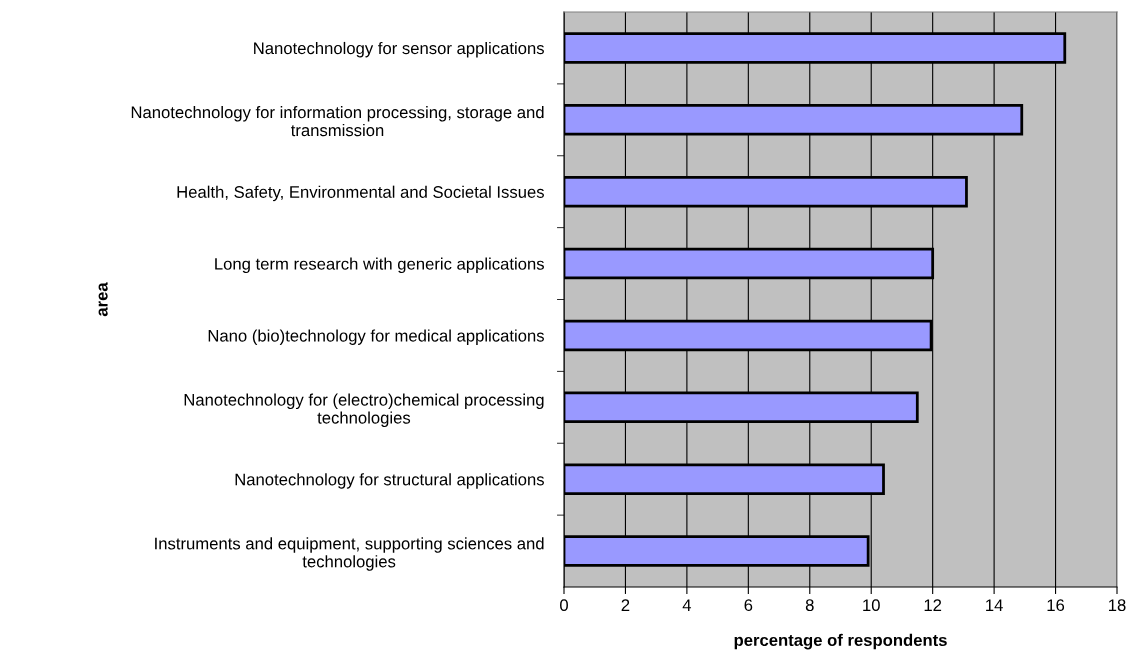 The image size is (1127, 668). Describe the element at coordinates (103, 299) in the screenshot. I see `y-axis-title: area` at that location.